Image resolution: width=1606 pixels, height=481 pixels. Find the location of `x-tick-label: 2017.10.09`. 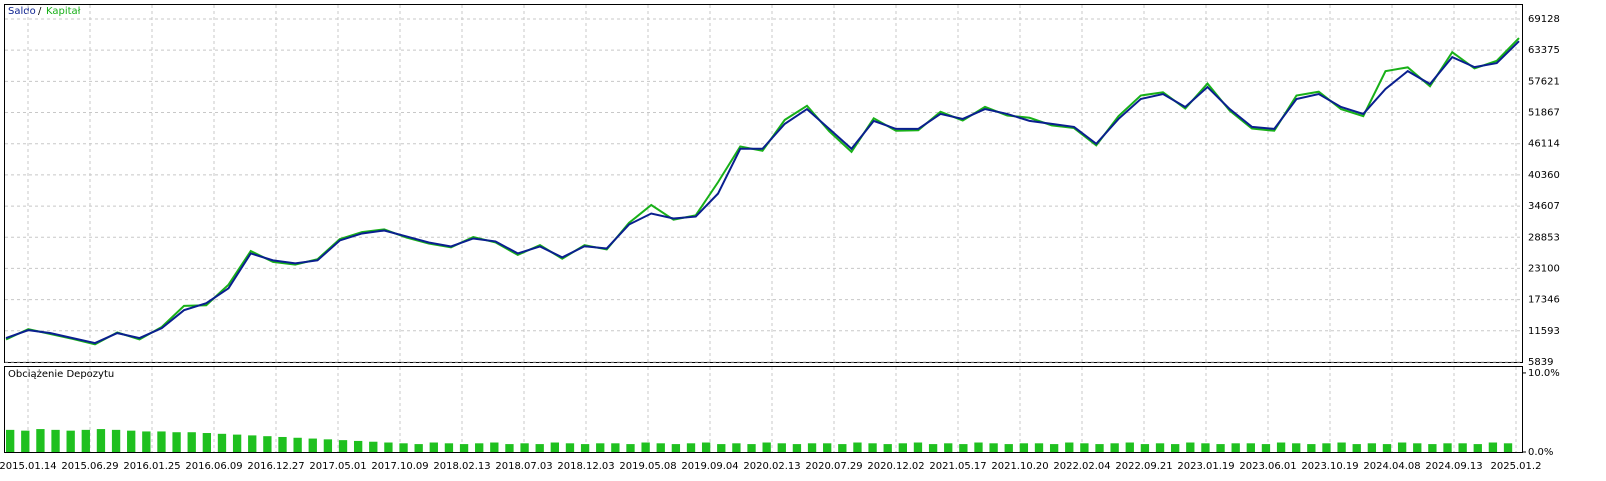

x-tick-label: 2017.10.09 is located at coordinates (399, 466).